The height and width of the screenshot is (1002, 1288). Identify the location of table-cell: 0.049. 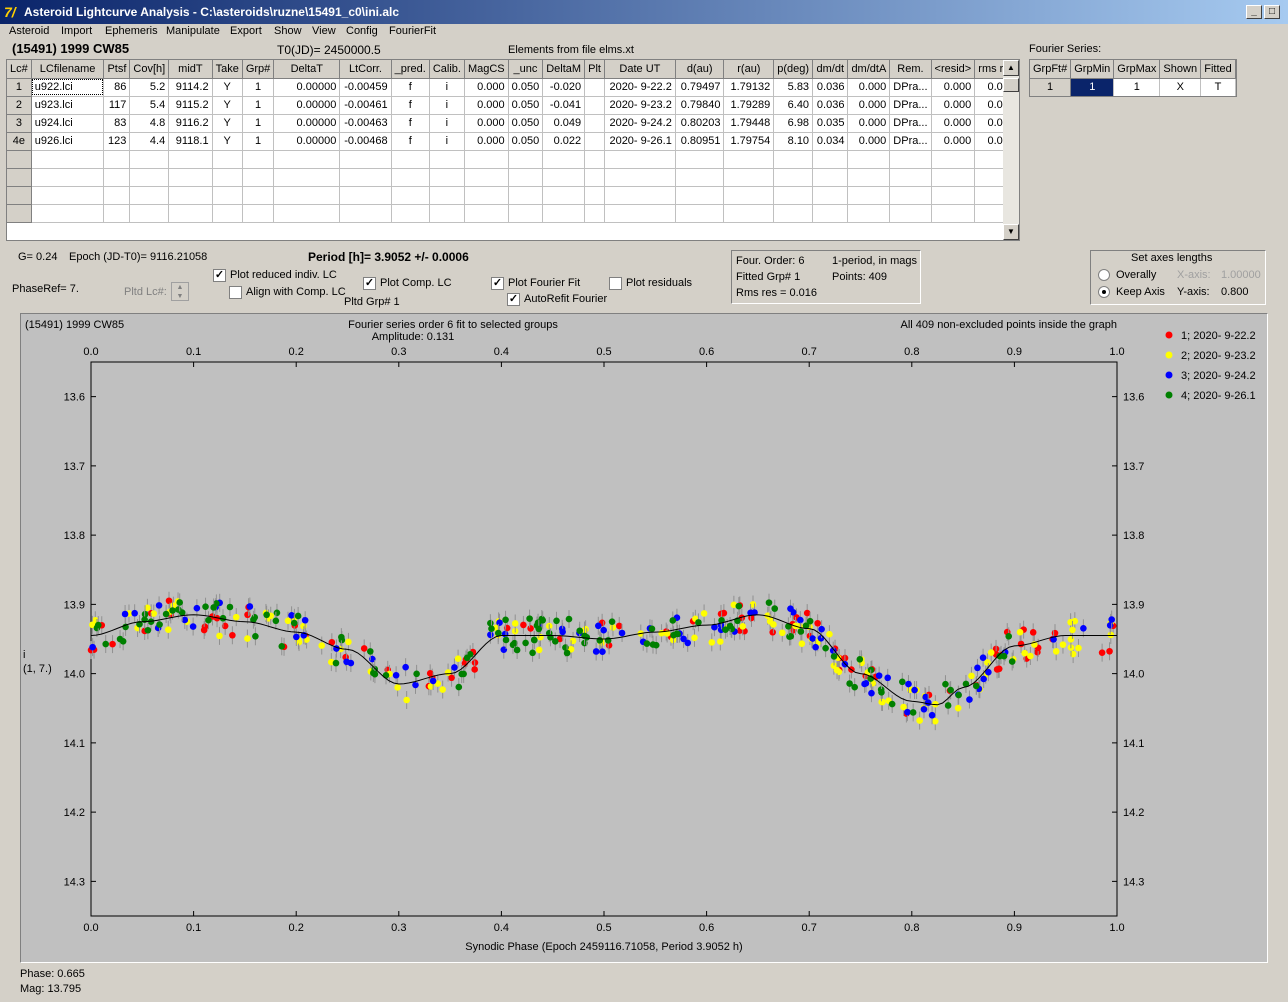
(564, 123).